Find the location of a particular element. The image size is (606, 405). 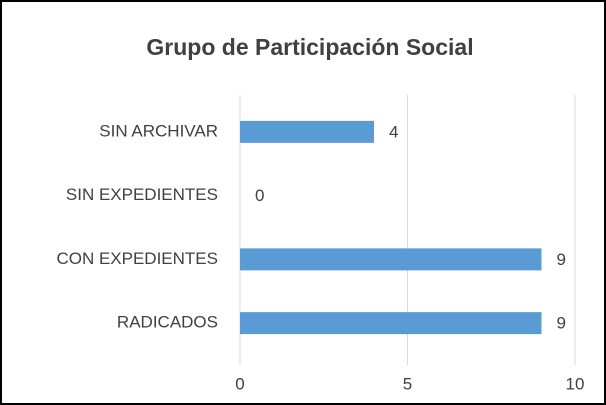

y-tick-label: SIN ARCHIVAR is located at coordinates (158, 130).